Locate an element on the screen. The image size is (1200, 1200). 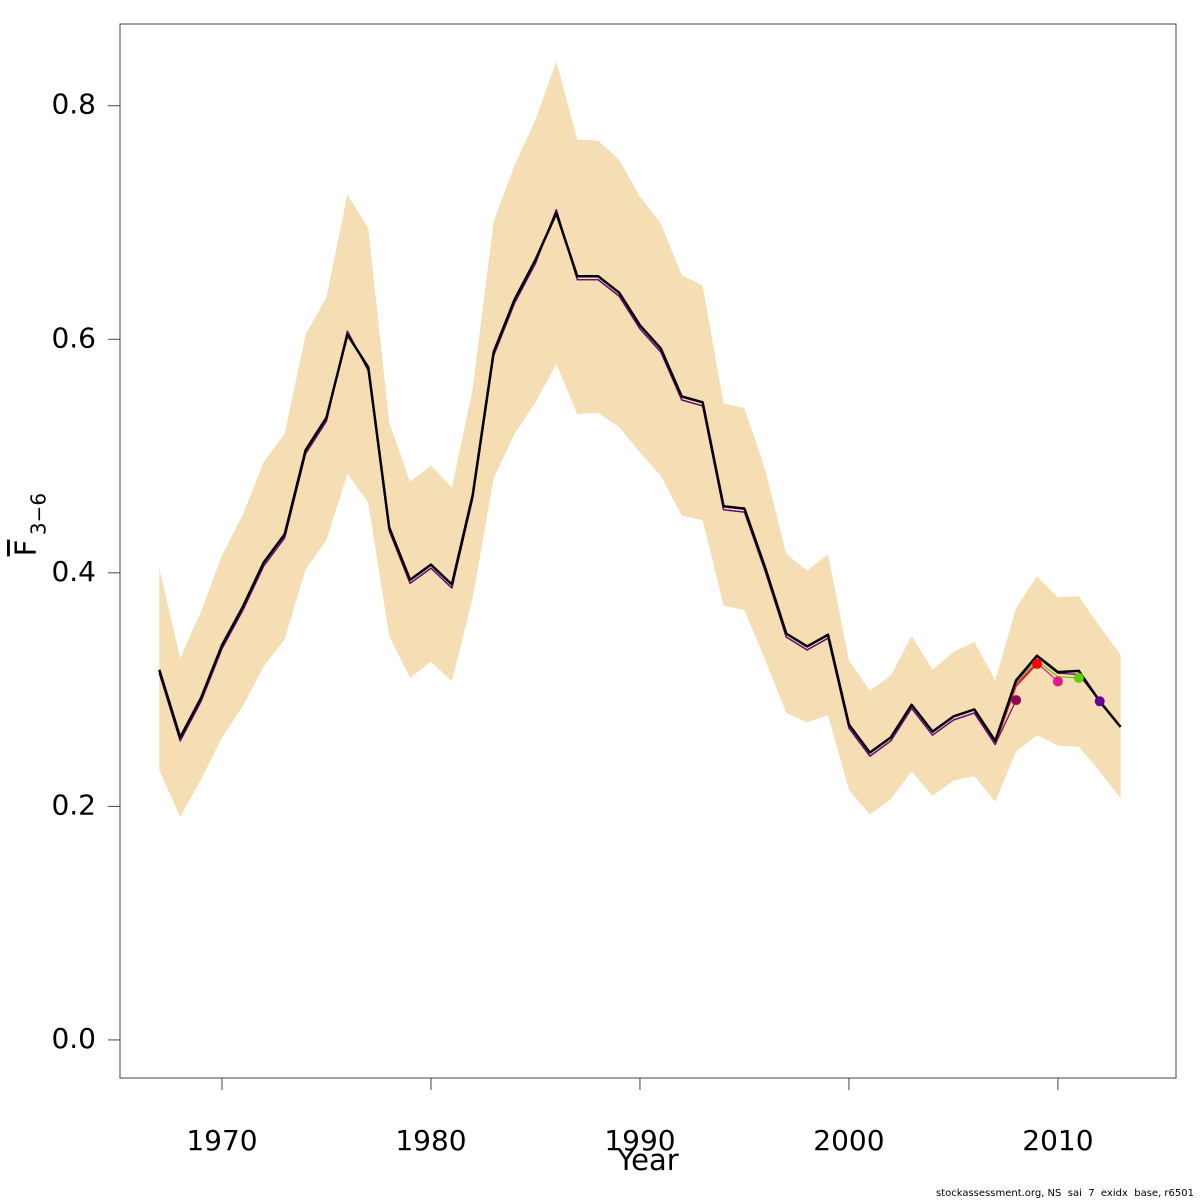
x-axis-label: Year is located at coordinates (647, 1160).